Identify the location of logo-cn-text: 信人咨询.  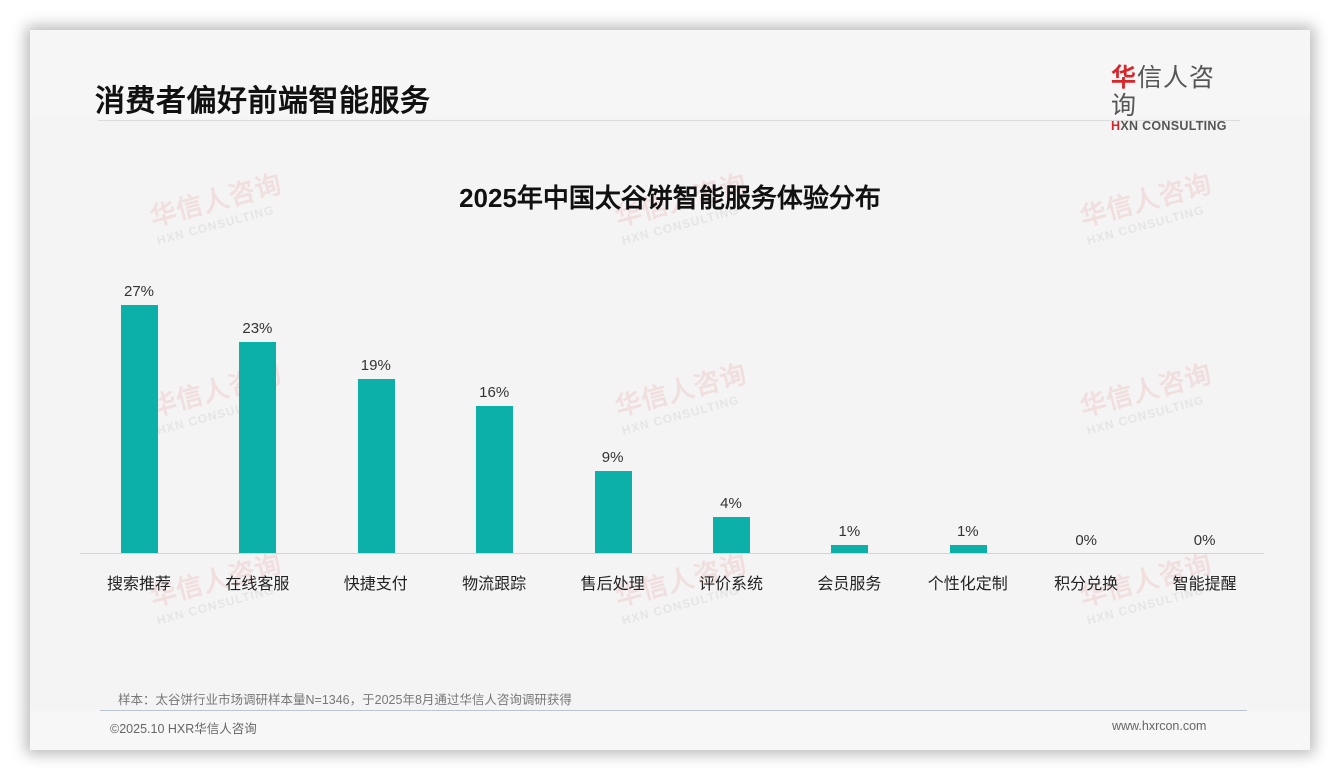
(1163, 92).